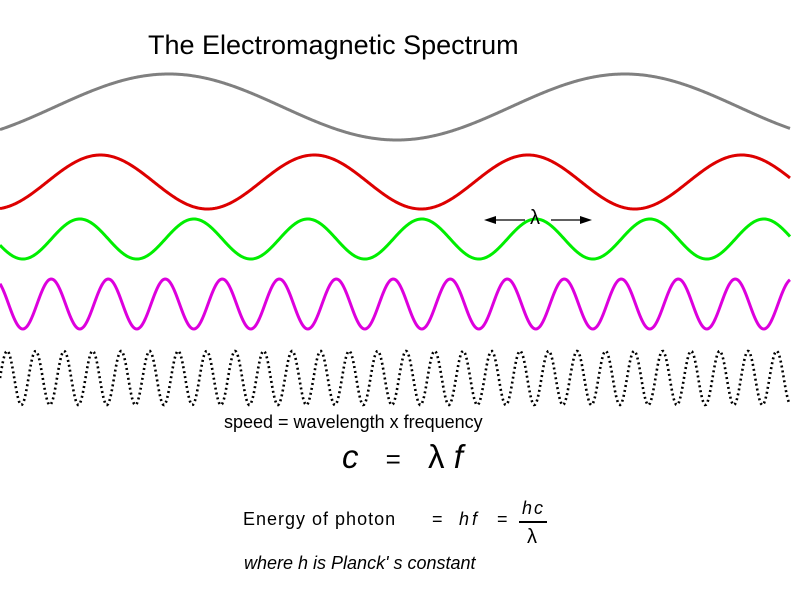  Describe the element at coordinates (532, 537) in the screenshot. I see `energy-denominator: λ` at that location.